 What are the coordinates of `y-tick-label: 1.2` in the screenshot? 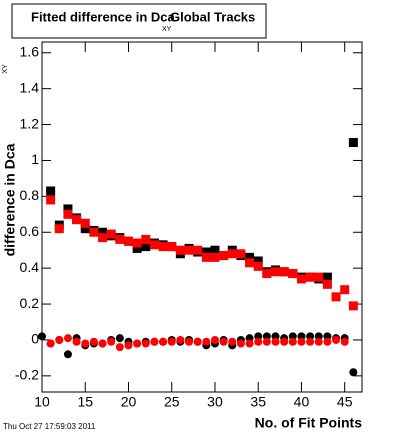 It's located at (30, 123).